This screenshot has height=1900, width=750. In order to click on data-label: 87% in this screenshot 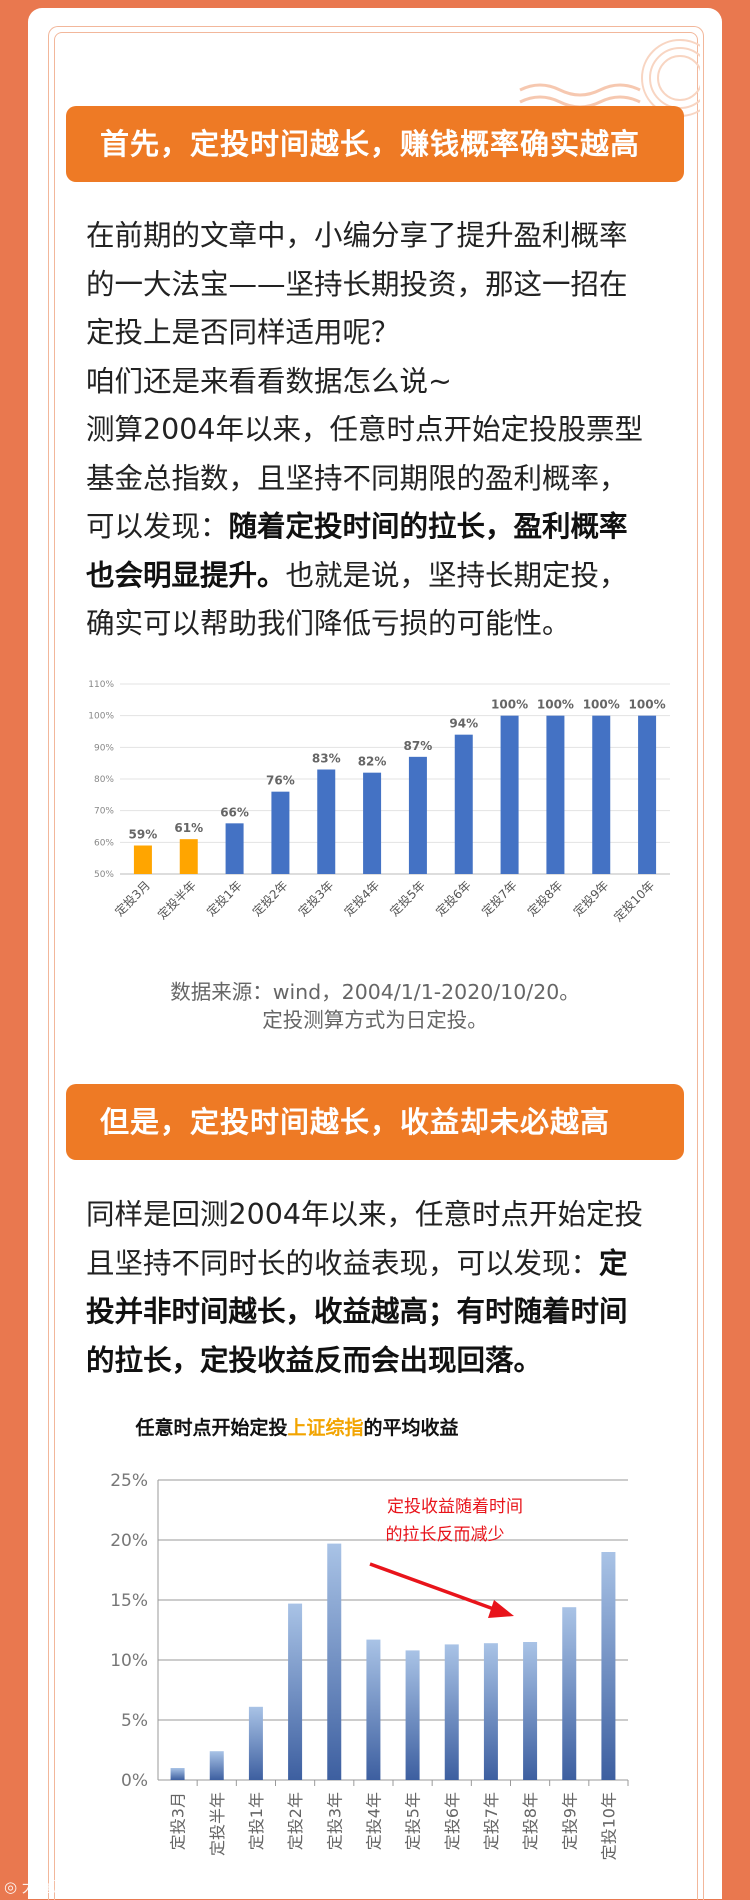, I will do `click(418, 746)`.